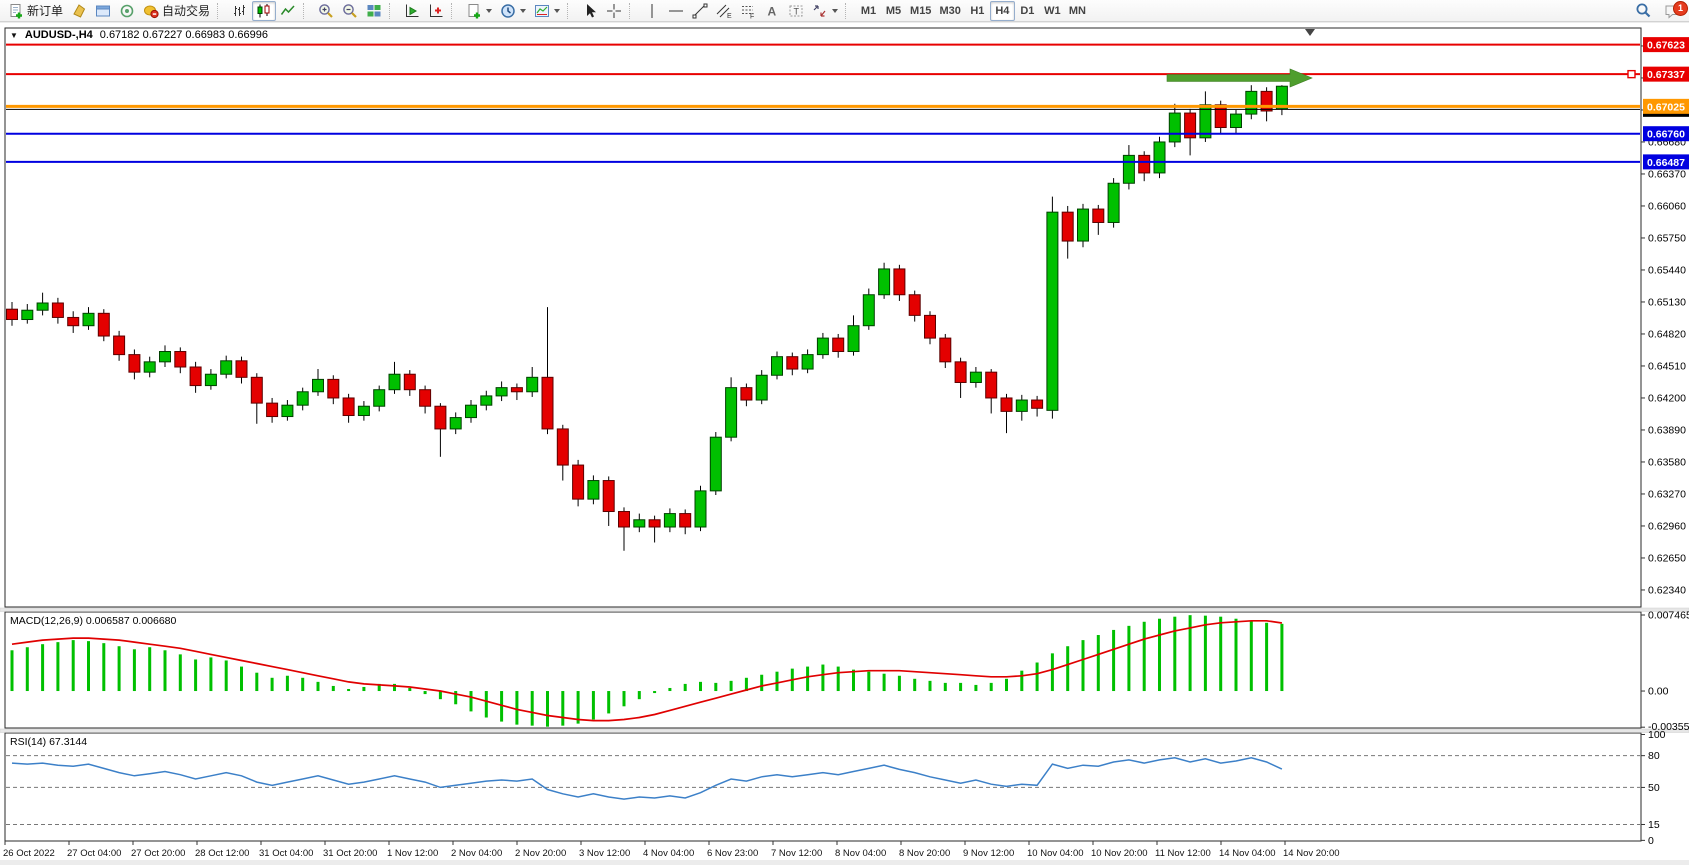 This screenshot has height=865, width=1689. Describe the element at coordinates (412, 11) in the screenshot. I see `indicator-list-button` at that location.